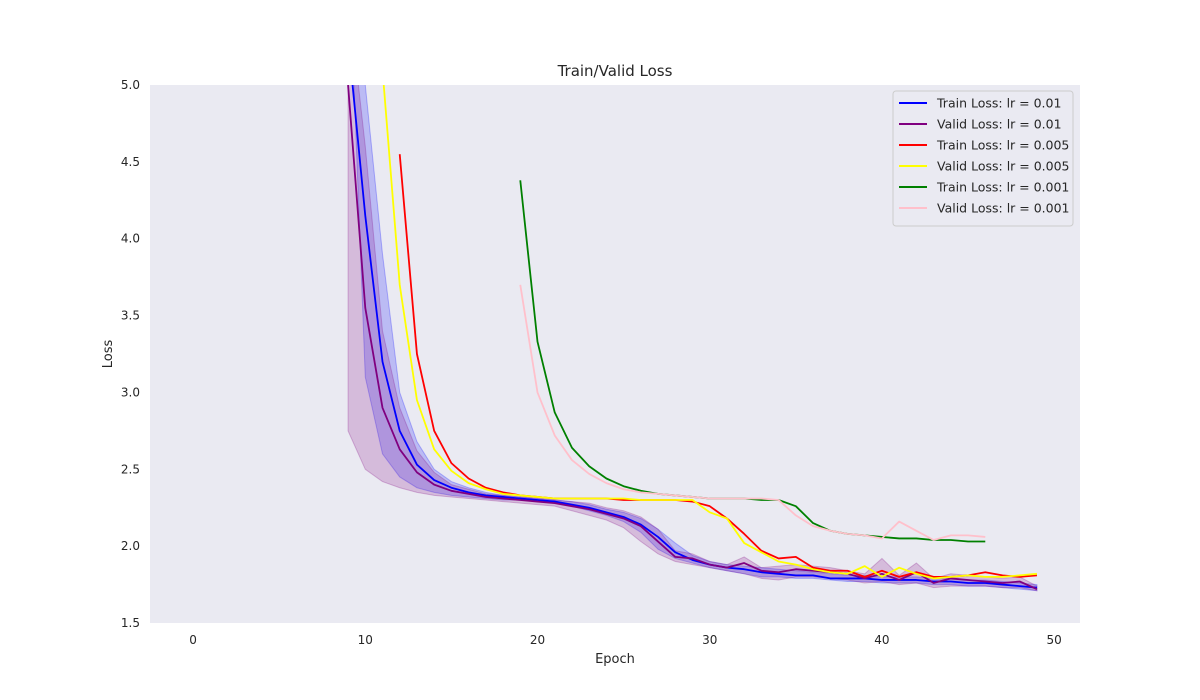 The width and height of the screenshot is (1200, 700). Describe the element at coordinates (193, 640) in the screenshot. I see `x-tick-label: 0` at that location.